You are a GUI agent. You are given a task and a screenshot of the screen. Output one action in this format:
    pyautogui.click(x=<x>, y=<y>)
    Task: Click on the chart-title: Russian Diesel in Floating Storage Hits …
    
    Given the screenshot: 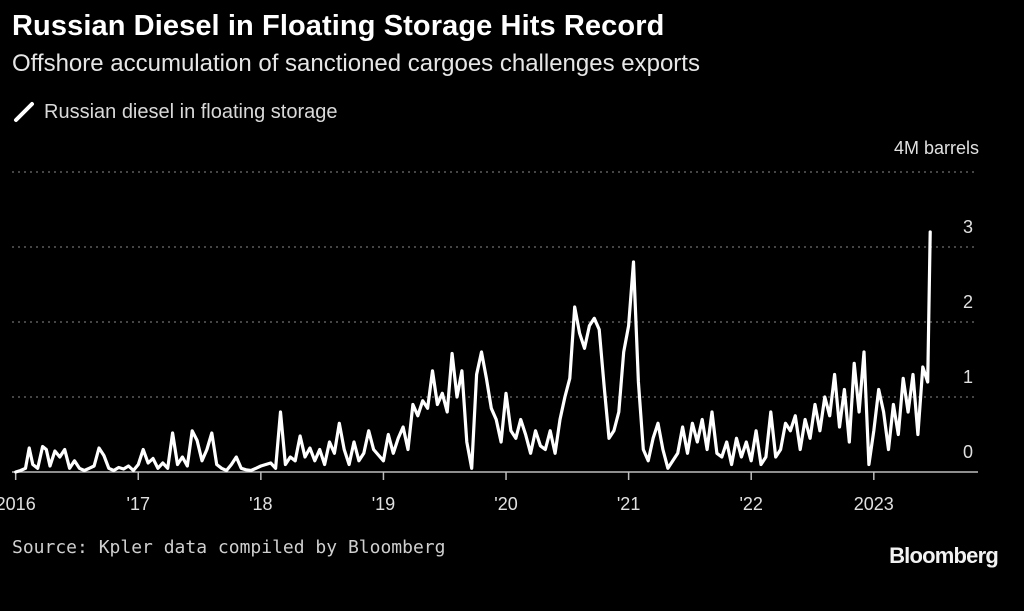 What is the action you would take?
    pyautogui.click(x=338, y=26)
    